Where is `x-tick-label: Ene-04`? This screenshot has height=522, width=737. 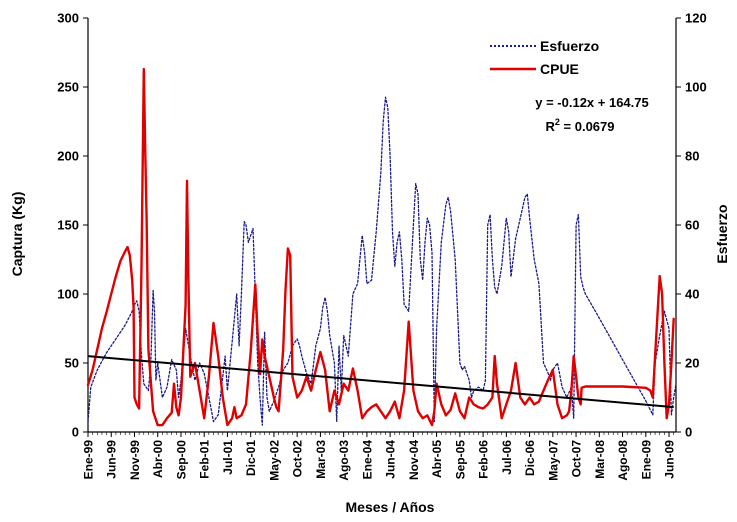 x-tick-label: Ene-04 is located at coordinates (367, 460).